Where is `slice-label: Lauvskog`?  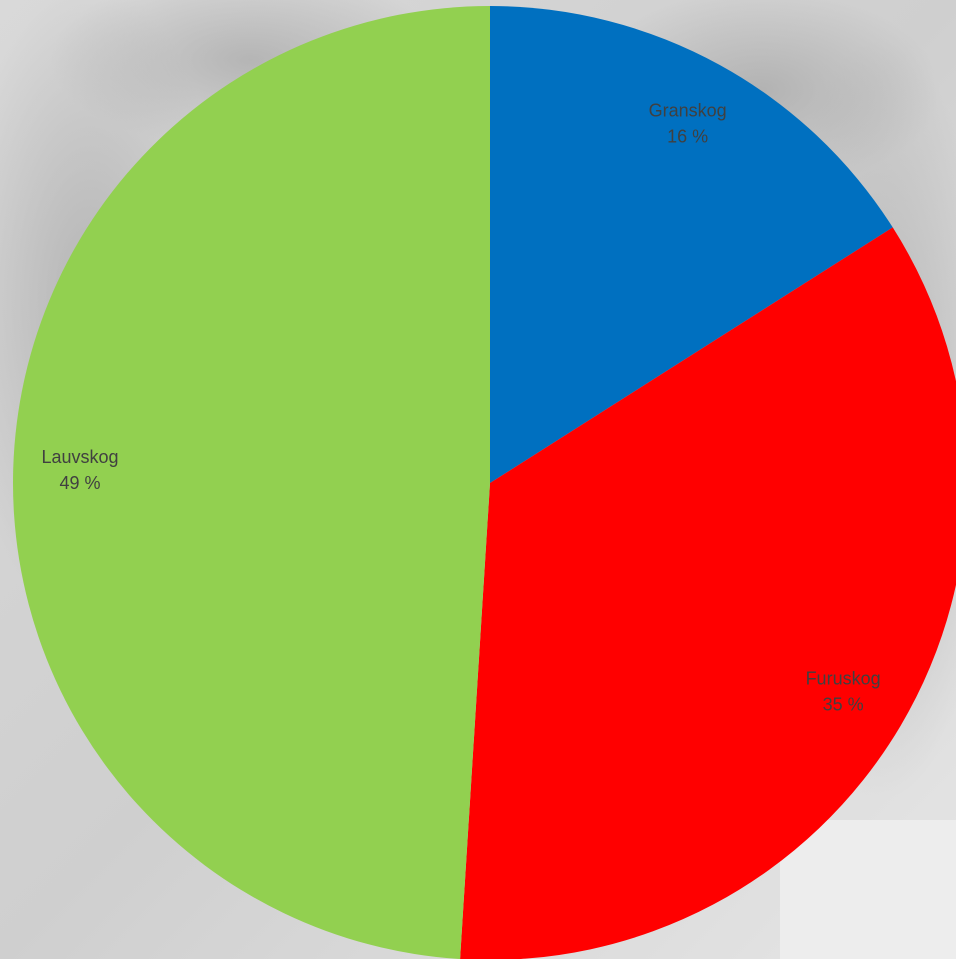
slice-label: Lauvskog is located at coordinates (79, 457).